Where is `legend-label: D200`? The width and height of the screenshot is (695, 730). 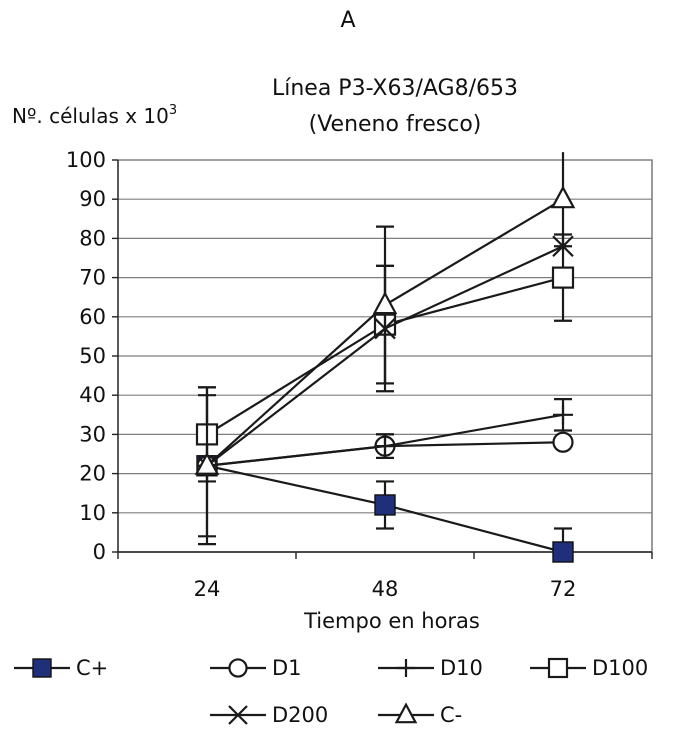 legend-label: D200 is located at coordinates (300, 715).